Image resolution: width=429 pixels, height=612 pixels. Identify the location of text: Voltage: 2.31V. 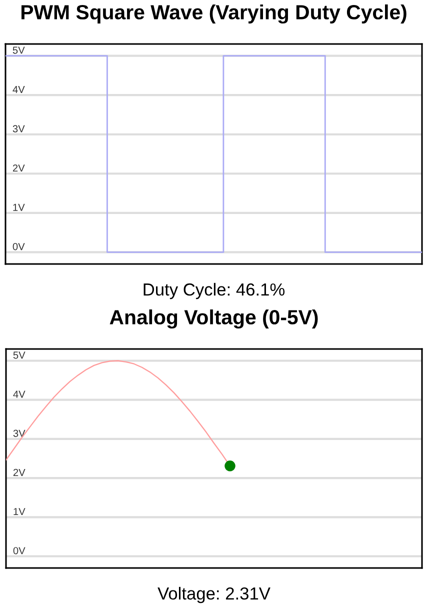
(214, 595).